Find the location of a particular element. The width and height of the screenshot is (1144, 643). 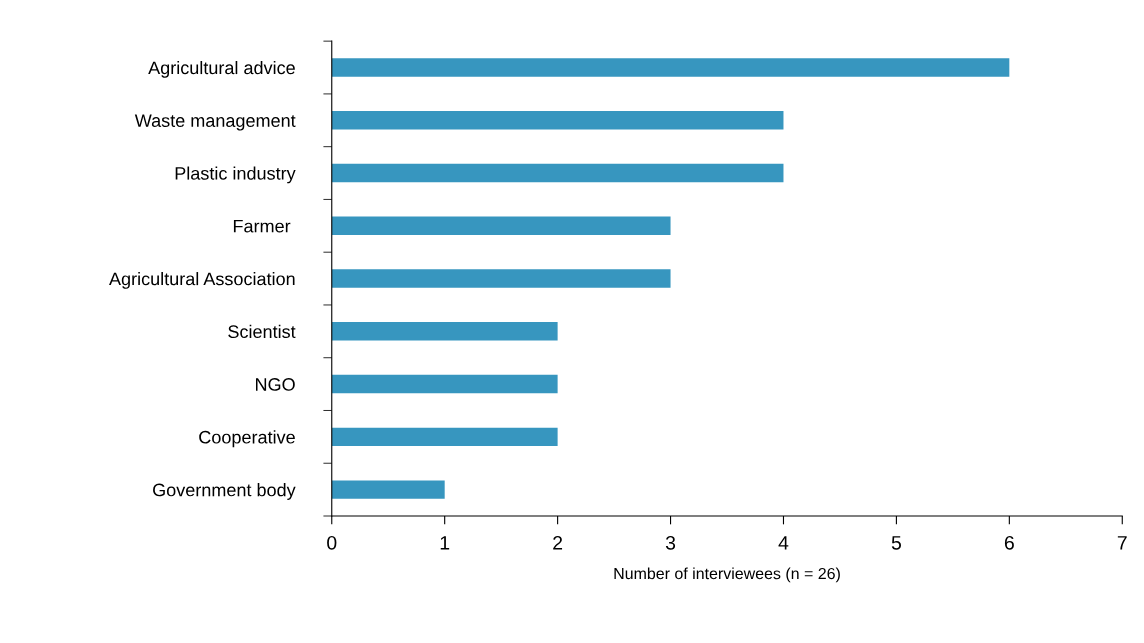

x-tick-label: 3 is located at coordinates (670, 542).